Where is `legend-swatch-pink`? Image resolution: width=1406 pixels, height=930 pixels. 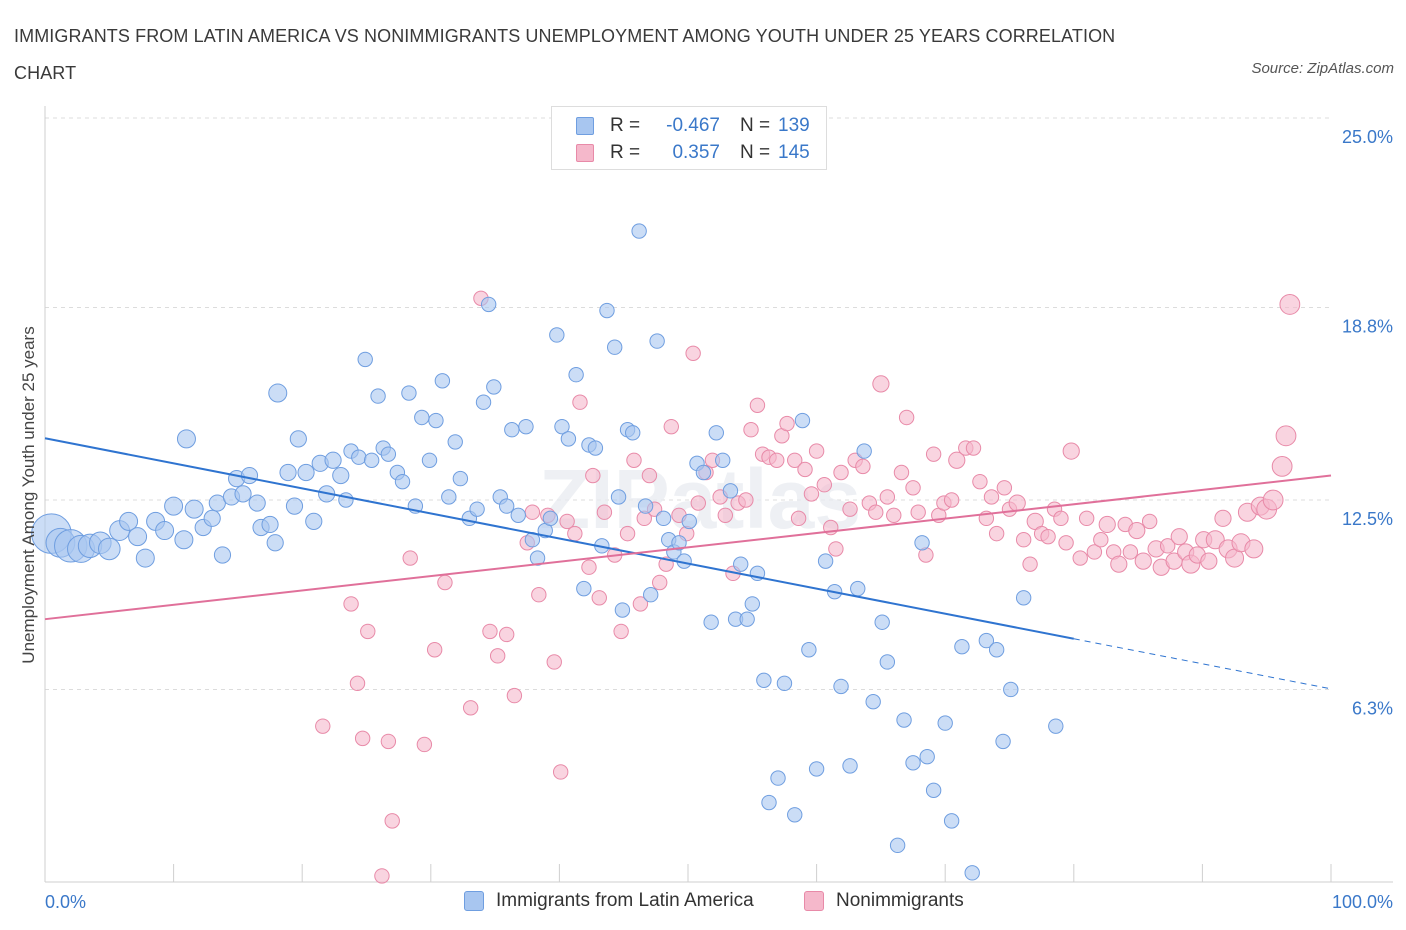
legend-swatch-pink is located at coordinates (585, 153).